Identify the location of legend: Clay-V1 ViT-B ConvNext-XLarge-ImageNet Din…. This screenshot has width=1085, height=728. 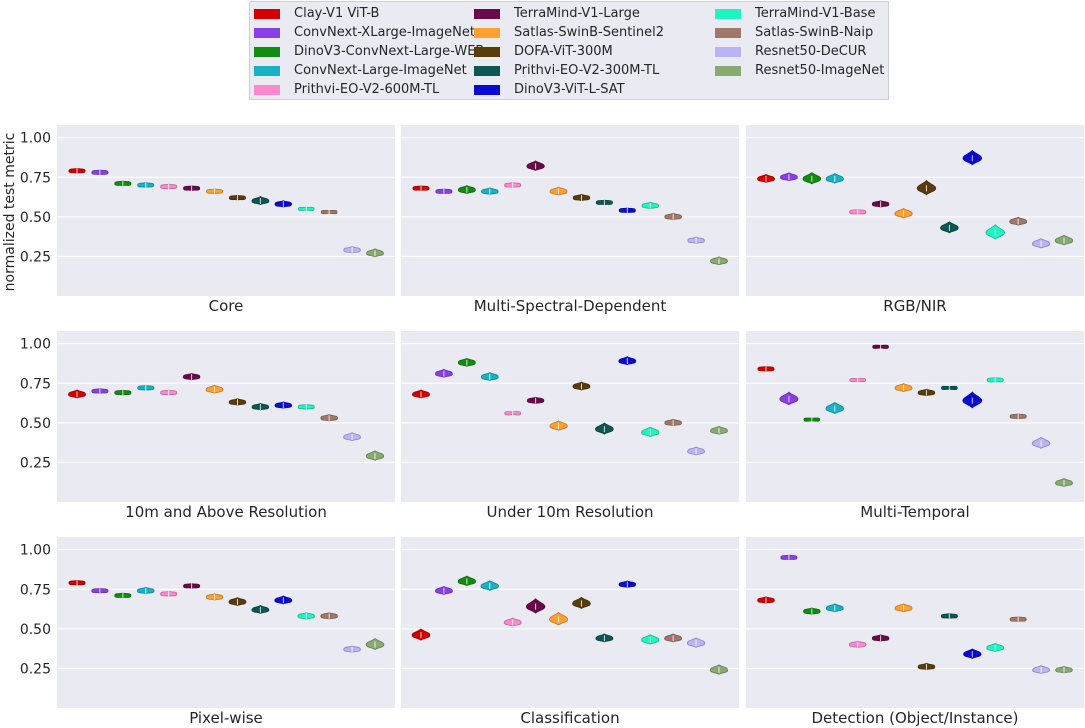
(569, 50).